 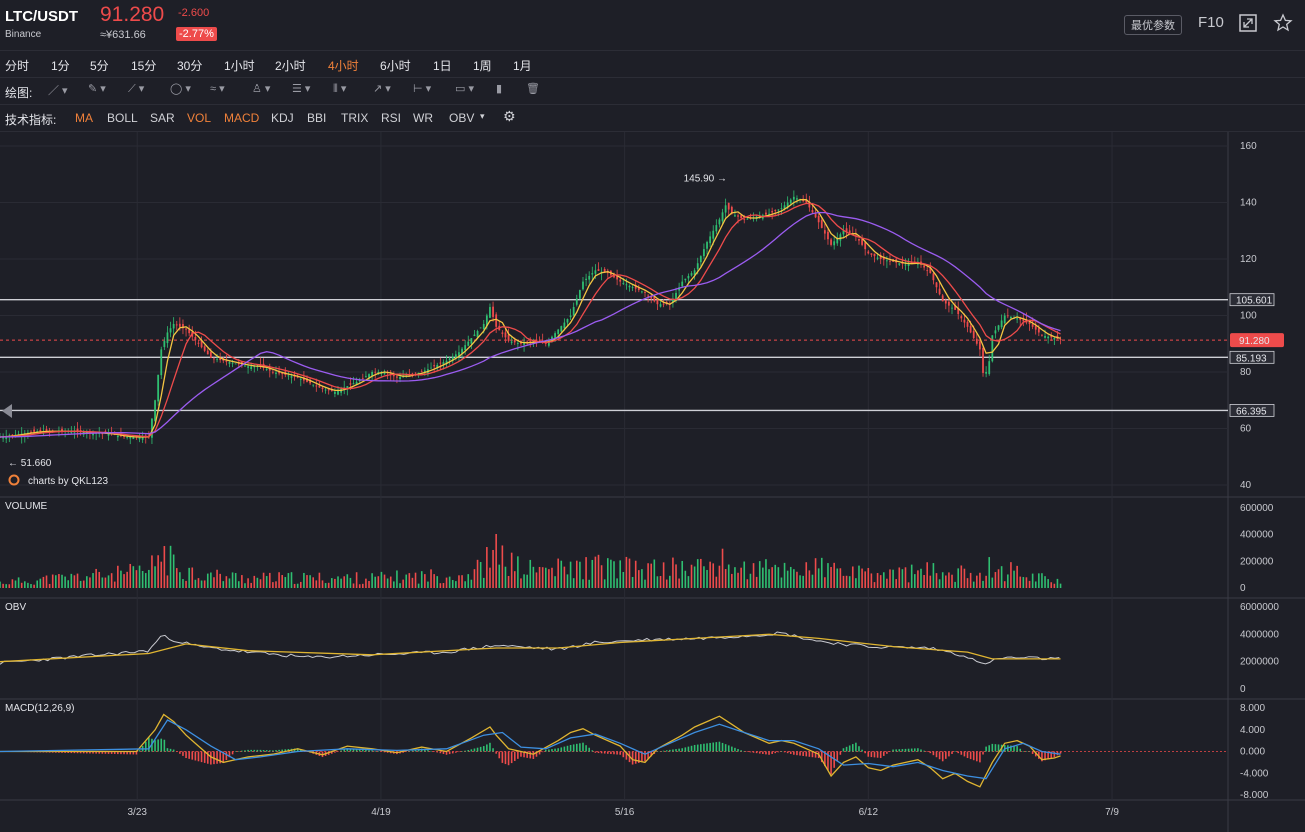 I want to click on indicator-ma: MA, so click(x=84, y=118).